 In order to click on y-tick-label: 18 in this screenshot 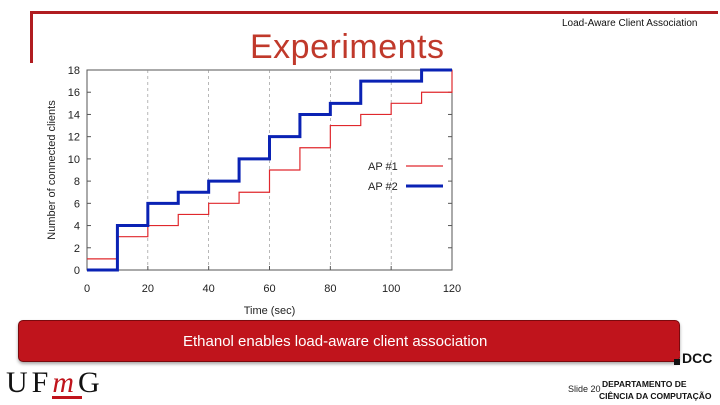, I will do `click(74, 71)`.